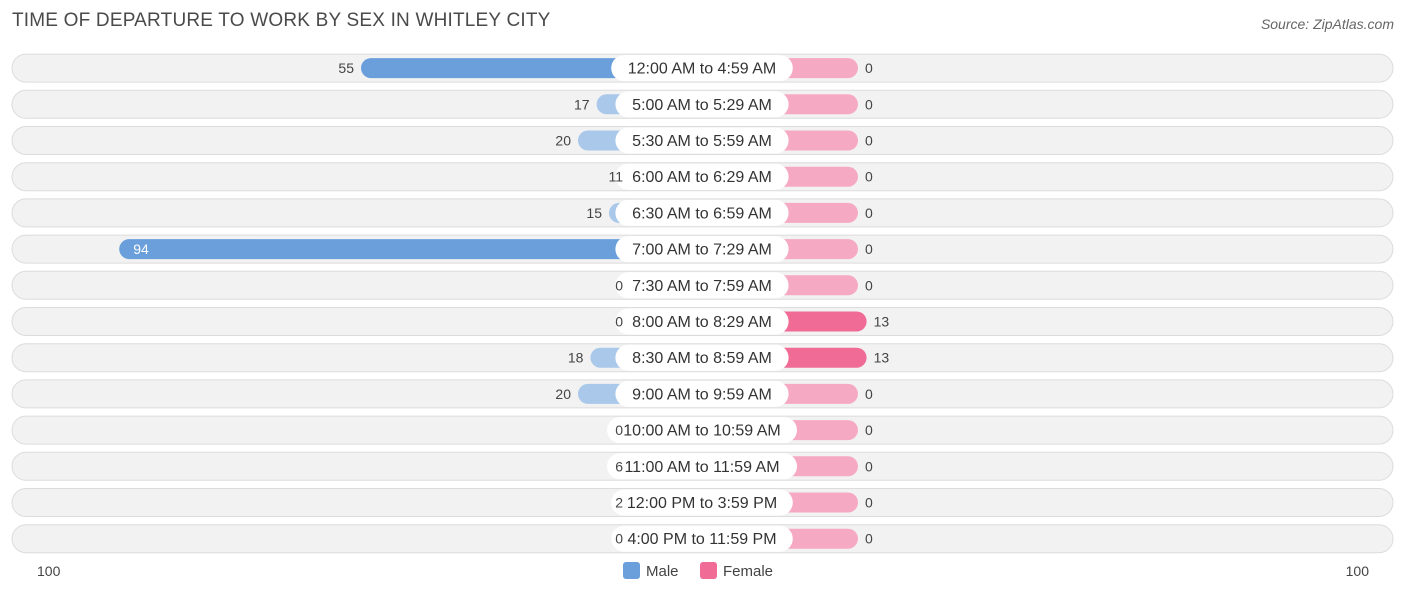 The height and width of the screenshot is (594, 1406). I want to click on male-value-label: 6, so click(619, 466).